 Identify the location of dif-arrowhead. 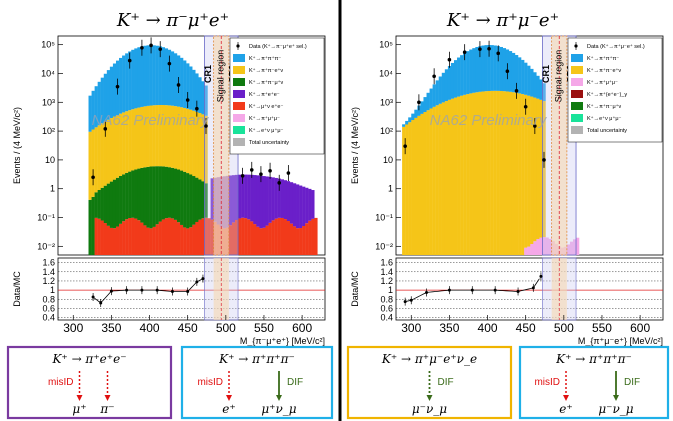
(616, 398).